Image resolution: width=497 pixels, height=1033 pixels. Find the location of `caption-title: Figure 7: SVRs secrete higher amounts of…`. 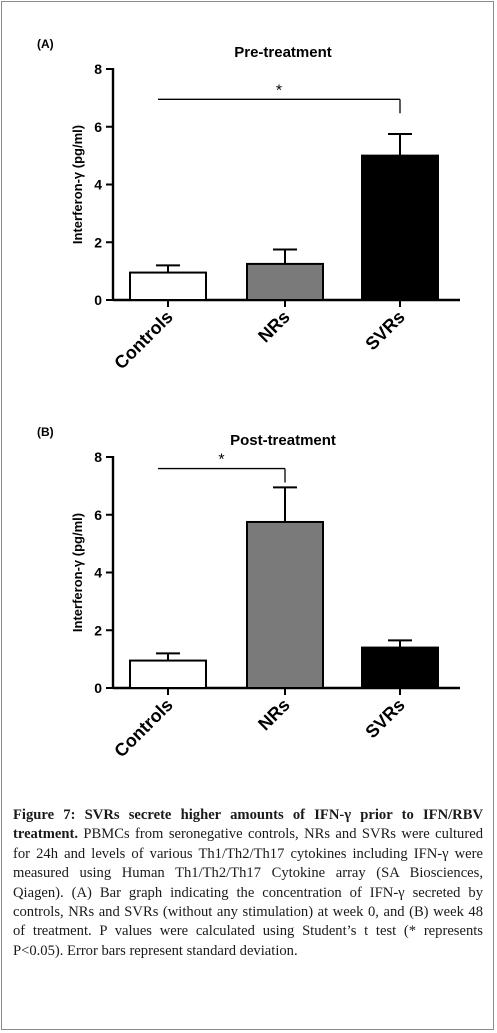

caption-title: Figure 7: SVRs secrete higher amounts of… is located at coordinates (248, 825).